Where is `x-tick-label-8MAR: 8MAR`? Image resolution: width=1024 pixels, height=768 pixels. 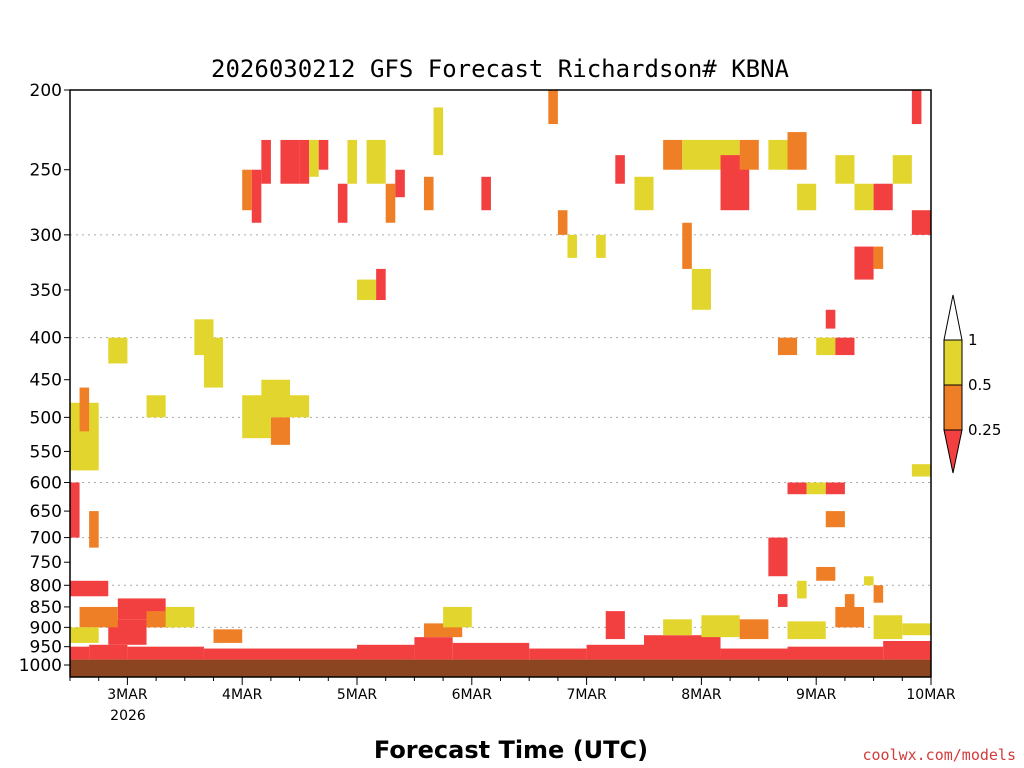 x-tick-label-8MAR: 8MAR is located at coordinates (701, 695).